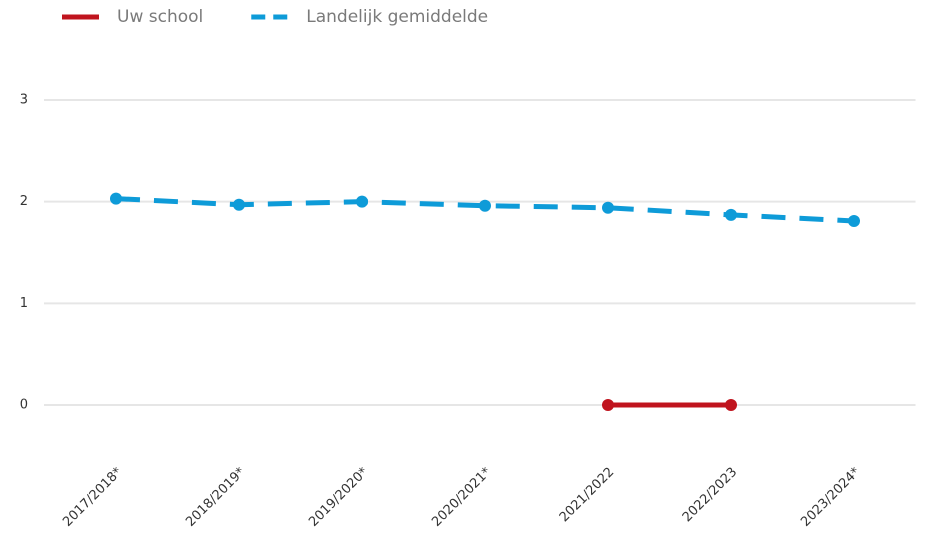 This screenshot has width=933, height=533. What do you see at coordinates (215, 496) in the screenshot?
I see `x-tick-label: 2018/2019*` at bounding box center [215, 496].